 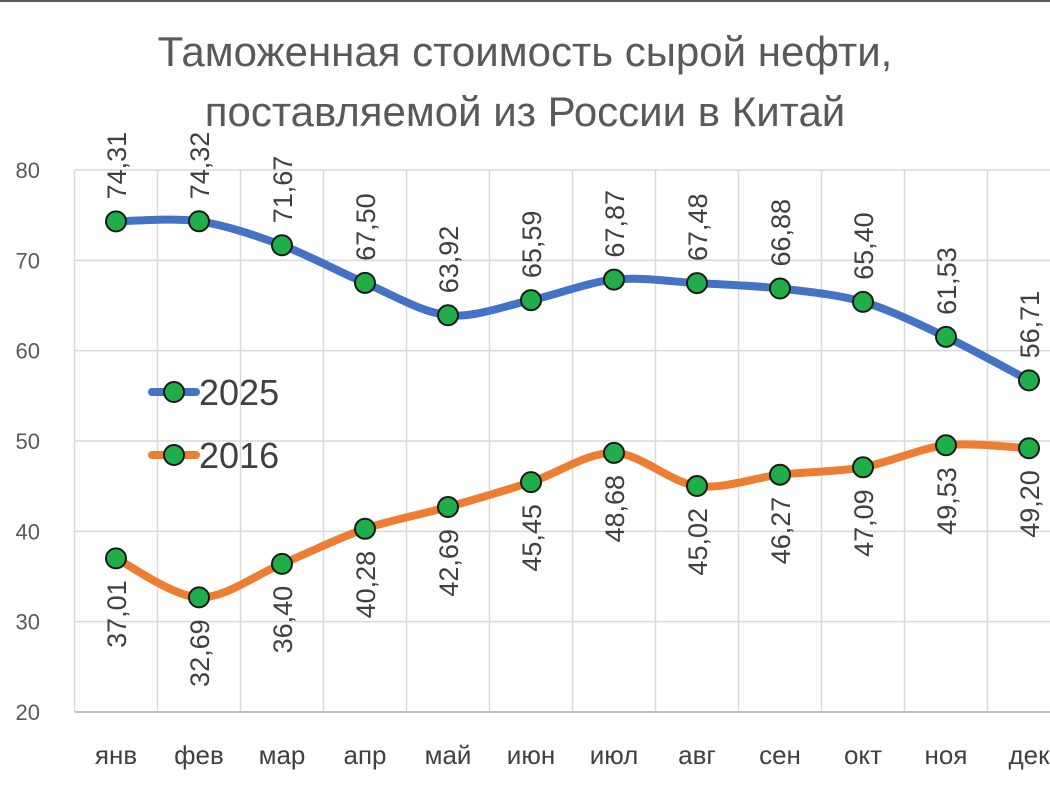 What do you see at coordinates (28, 531) in the screenshot?
I see `y-tick-label: 40` at bounding box center [28, 531].